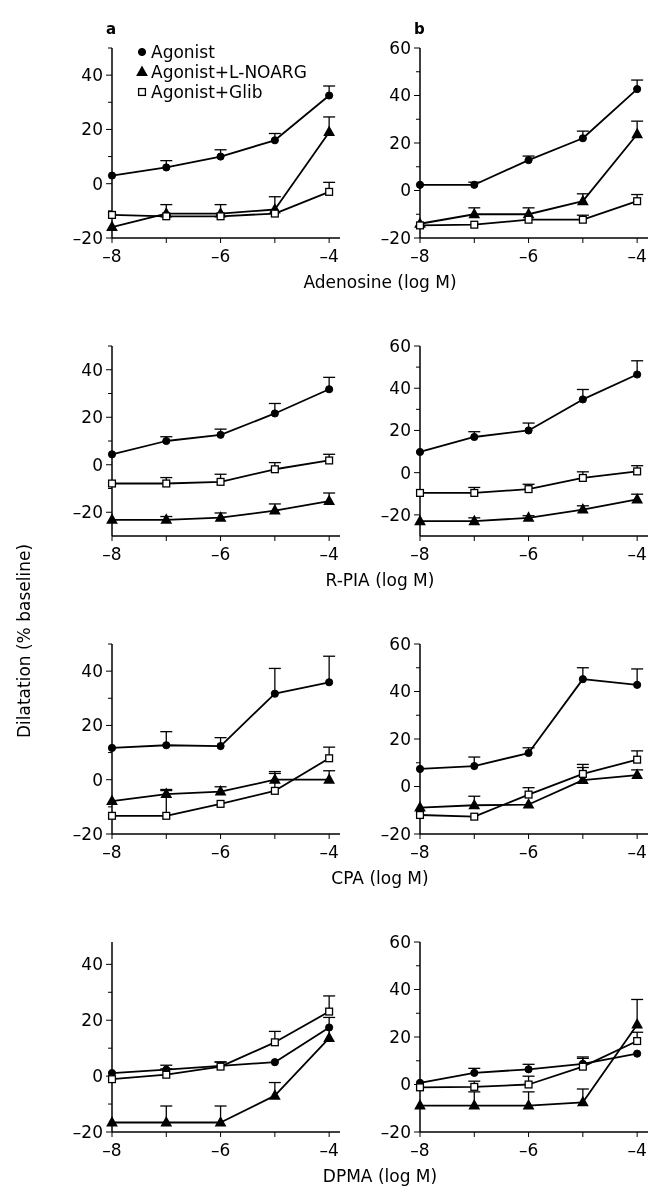 The height and width of the screenshot is (1196, 649). What do you see at coordinates (419, 29) in the screenshot?
I see `chart-title: b` at bounding box center [419, 29].